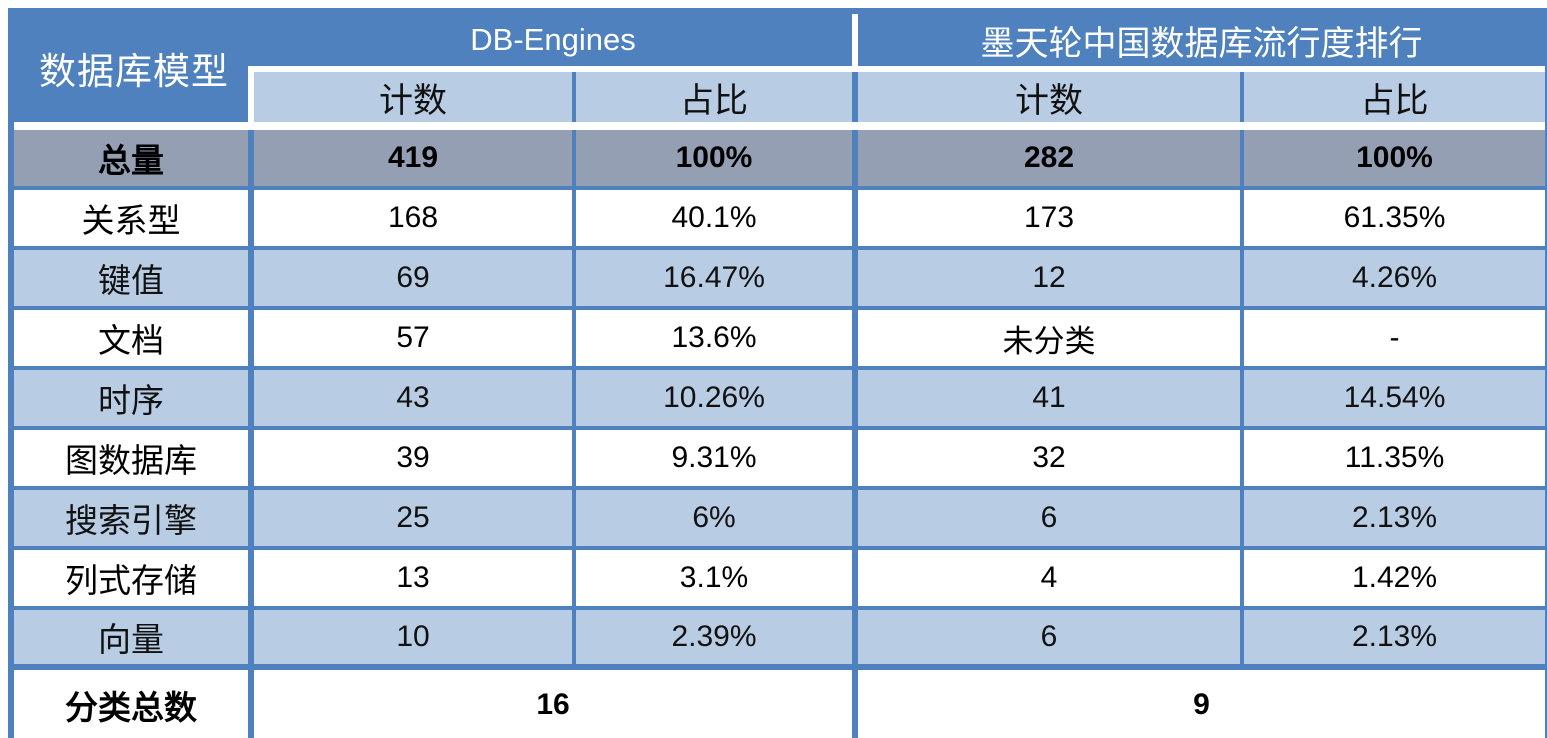 This screenshot has width=1547, height=738. Describe the element at coordinates (131, 218) in the screenshot. I see `row-label: 关系型` at that location.